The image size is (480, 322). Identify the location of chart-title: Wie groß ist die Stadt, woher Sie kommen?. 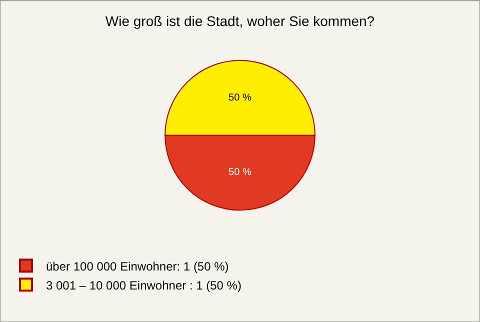
(240, 20).